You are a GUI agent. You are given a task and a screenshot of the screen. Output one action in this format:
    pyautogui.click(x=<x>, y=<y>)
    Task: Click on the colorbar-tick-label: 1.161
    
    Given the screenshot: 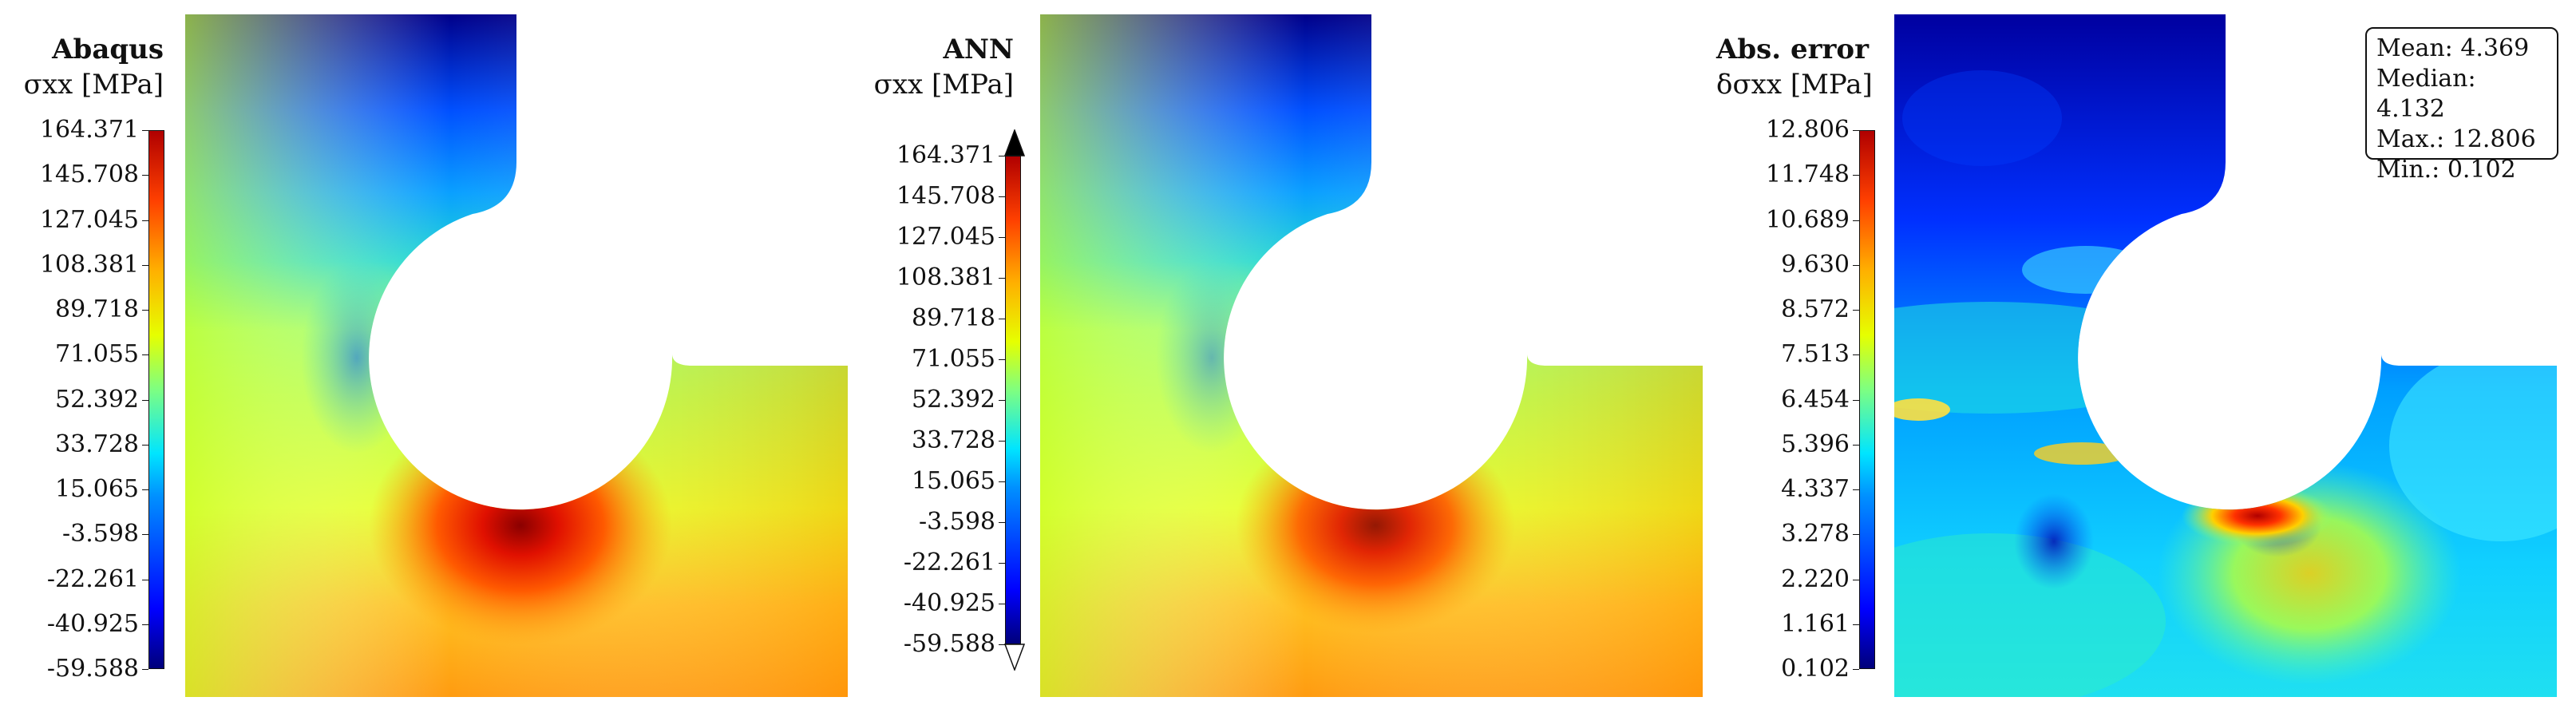 What is the action you would take?
    pyautogui.click(x=1815, y=623)
    